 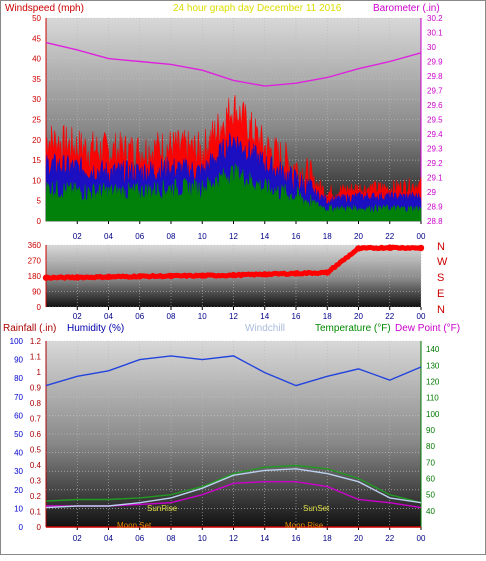 What do you see at coordinates (18, 434) in the screenshot?
I see `humidity-ytick-label: 50` at bounding box center [18, 434].